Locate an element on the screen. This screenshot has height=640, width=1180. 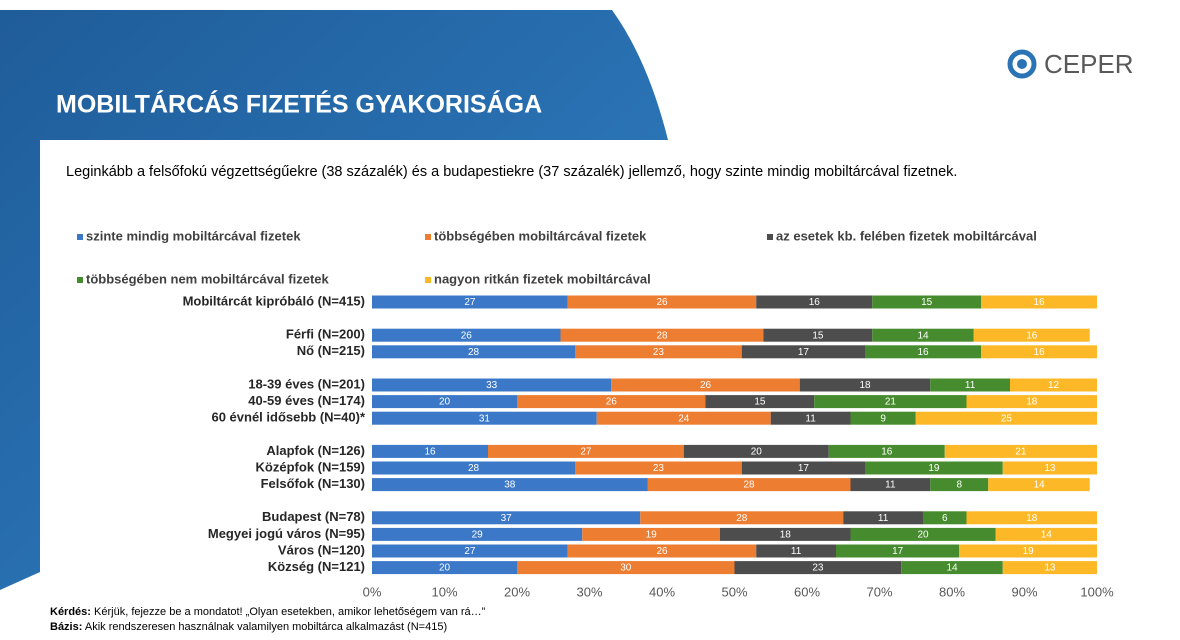
value-label: 13 is located at coordinates (1050, 568).